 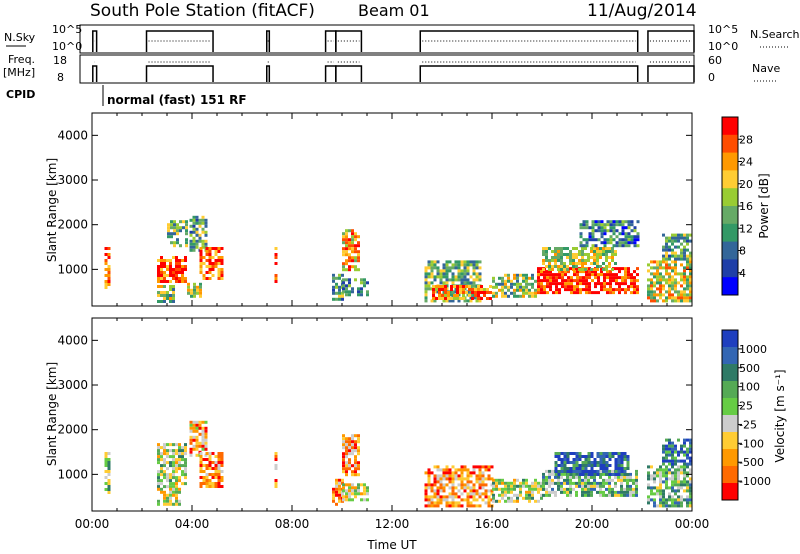 What do you see at coordinates (730, 475) in the screenshot?
I see `colorbar-swatch` at bounding box center [730, 475].